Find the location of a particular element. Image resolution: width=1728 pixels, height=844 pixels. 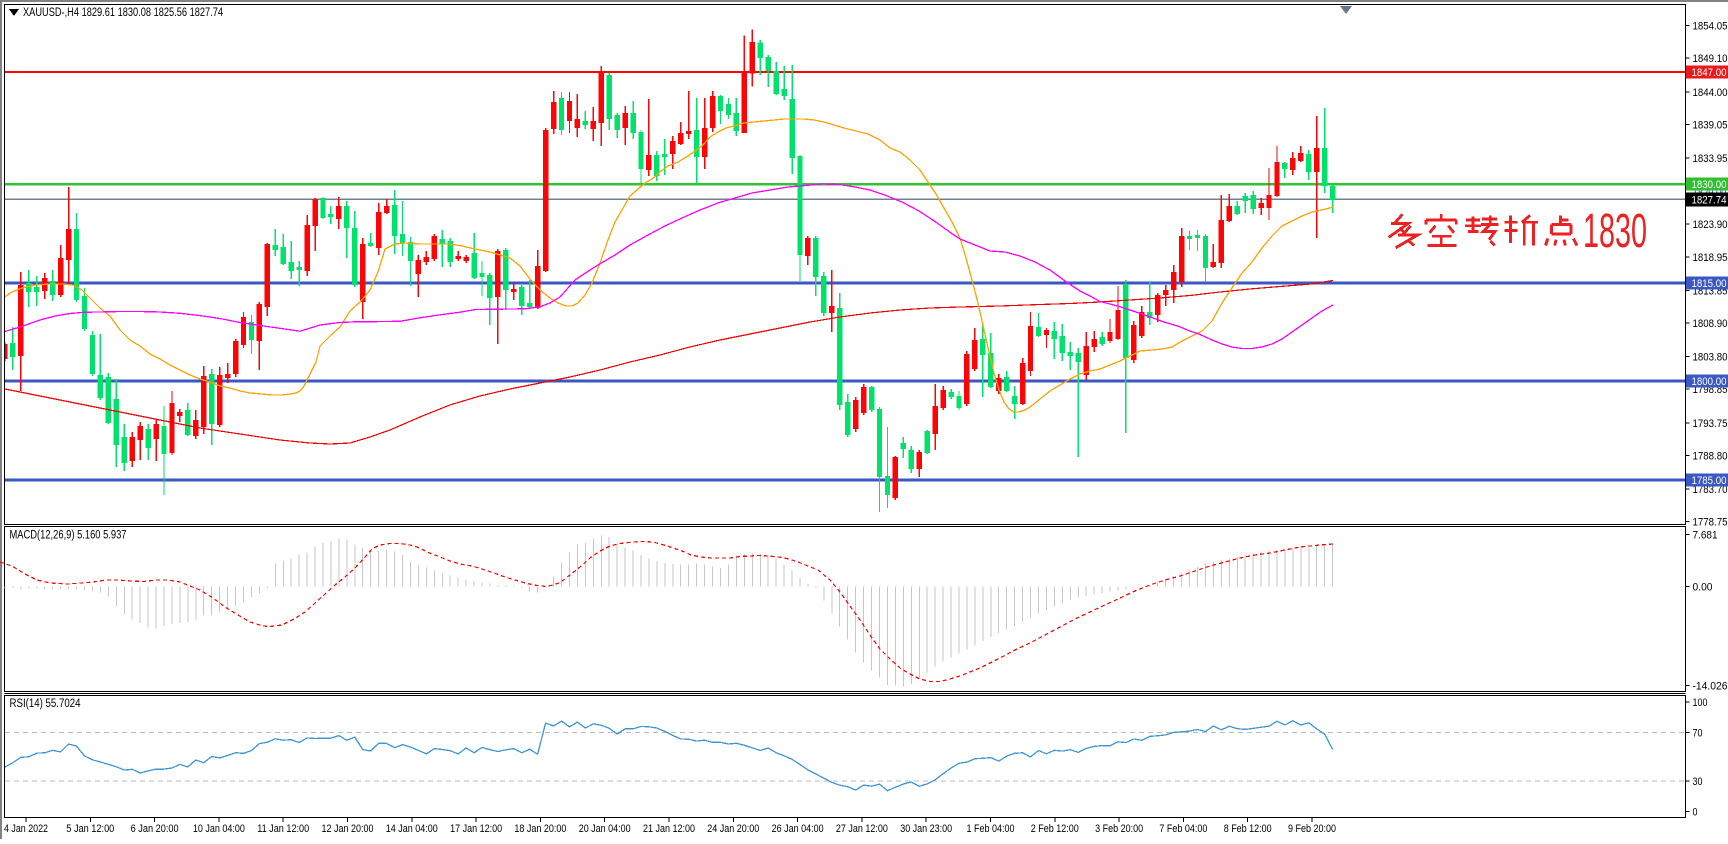

svg-text: 1818.95 is located at coordinates (1710, 258).